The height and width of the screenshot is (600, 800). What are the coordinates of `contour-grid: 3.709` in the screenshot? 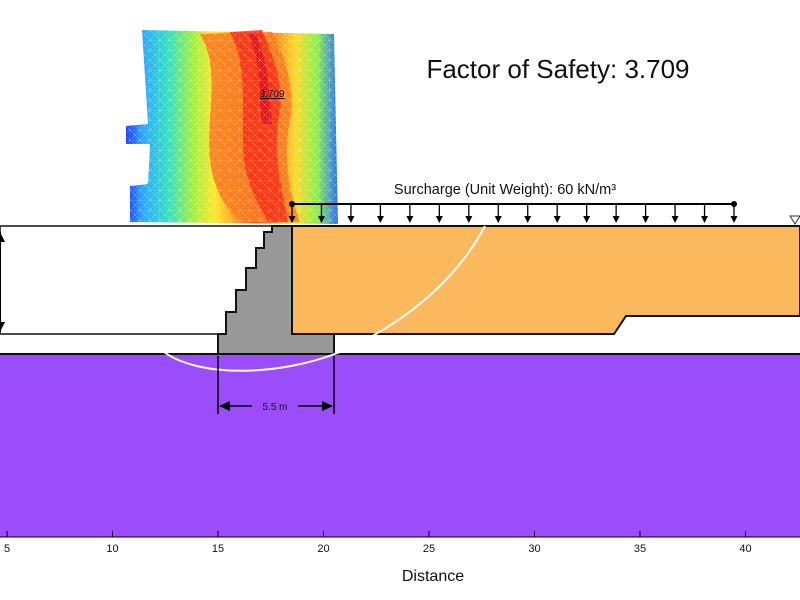 It's located at (232, 127).